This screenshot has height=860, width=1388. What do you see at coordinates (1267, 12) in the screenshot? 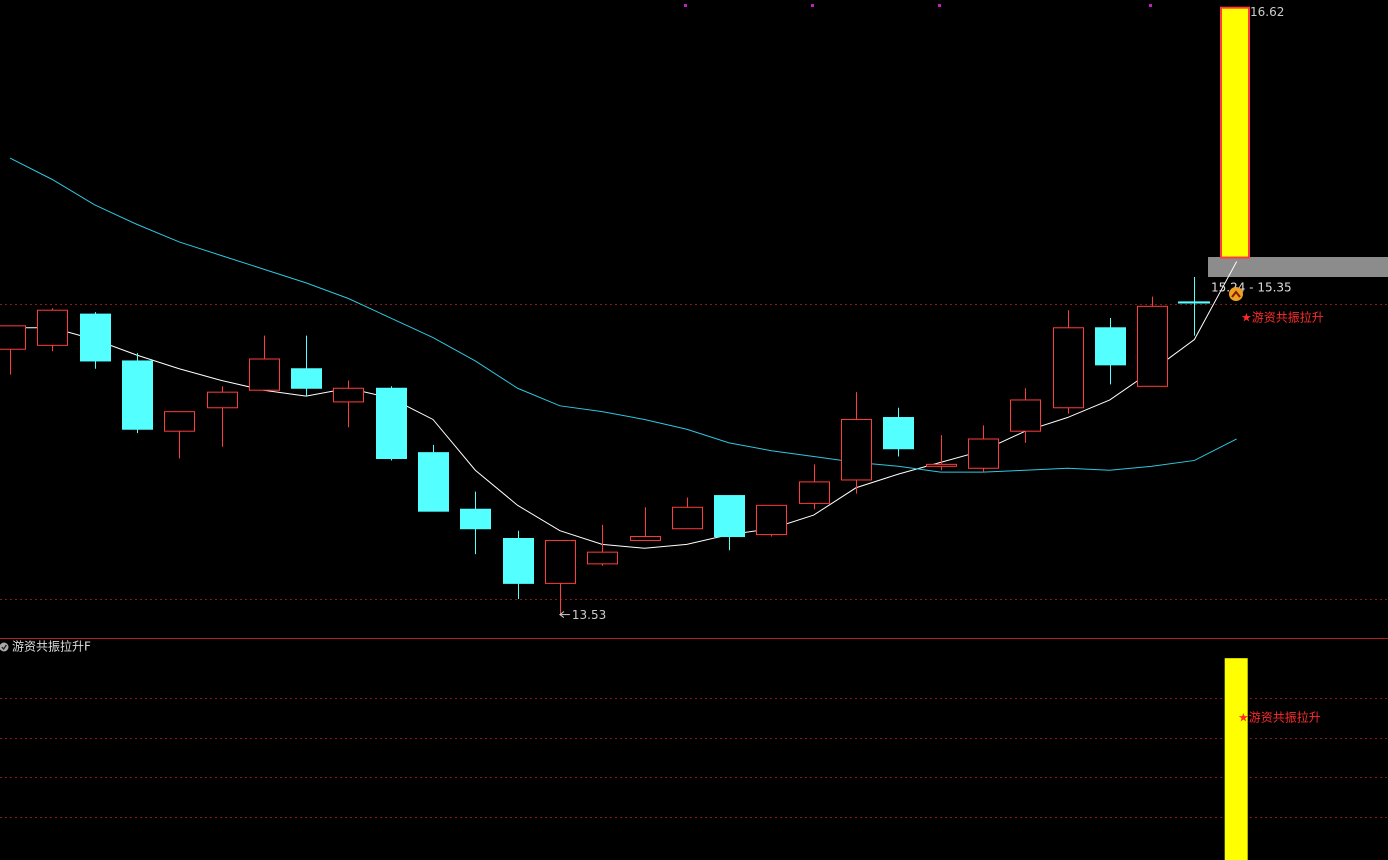
I see `high-label: 16.62` at bounding box center [1267, 12].